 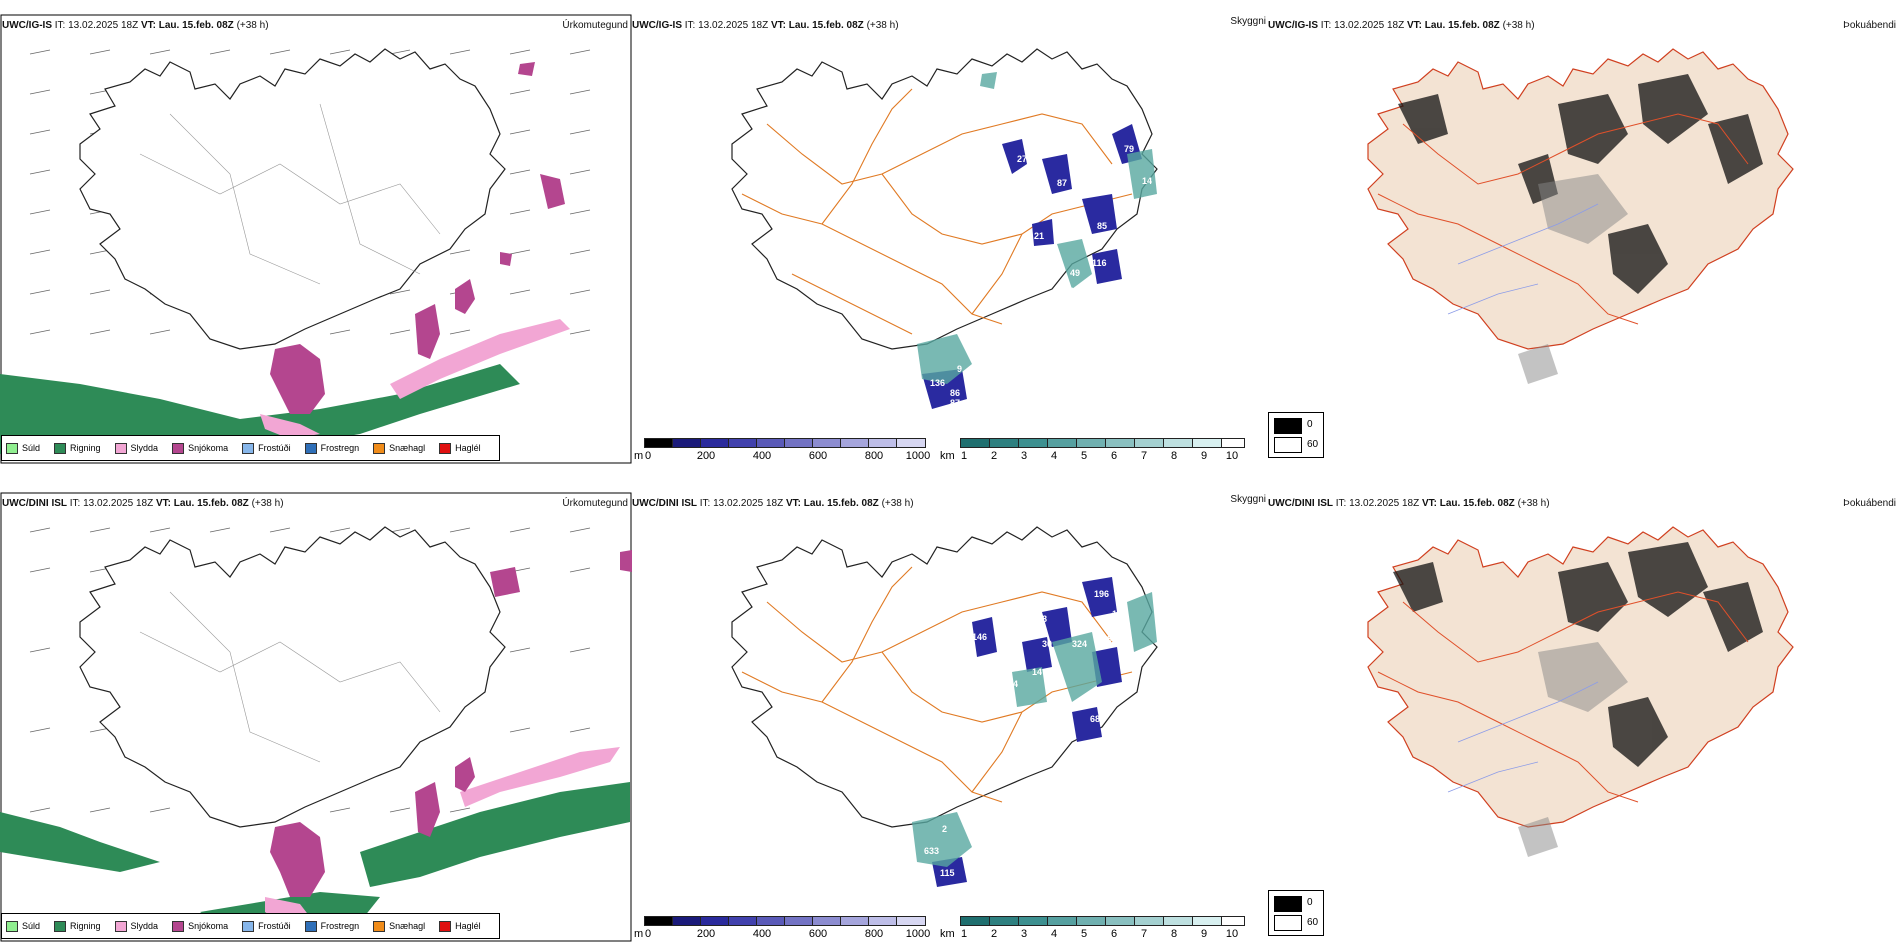 I want to click on cloud-panel-name-top: Skyggni, so click(x=1248, y=21).